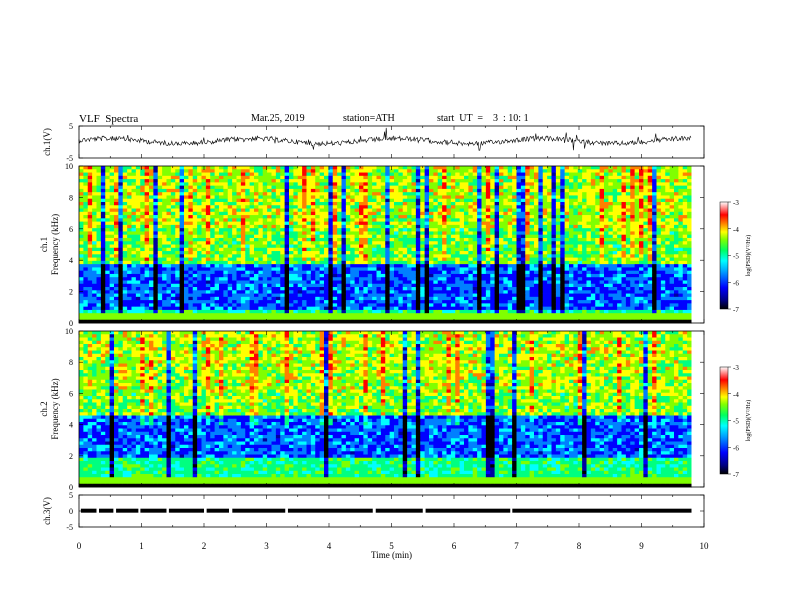 The width and height of the screenshot is (792, 612). What do you see at coordinates (71, 511) in the screenshot?
I see `ch3-waveform-ytick-label: 0` at bounding box center [71, 511].